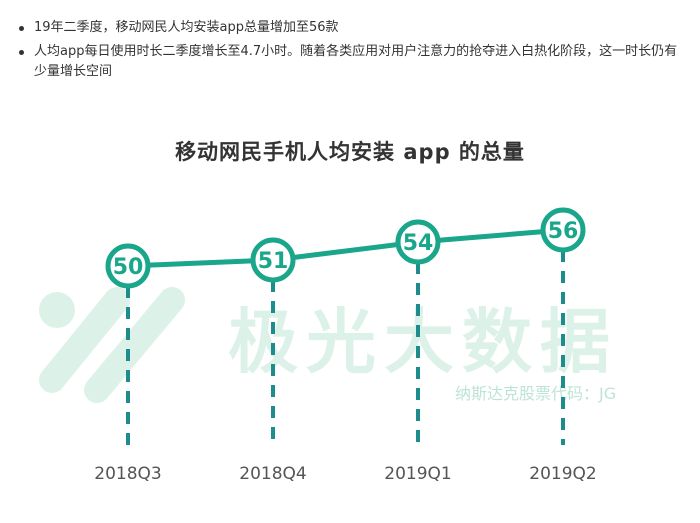  Describe the element at coordinates (272, 474) in the screenshot. I see `x-tick-label: 2018Q4` at that location.